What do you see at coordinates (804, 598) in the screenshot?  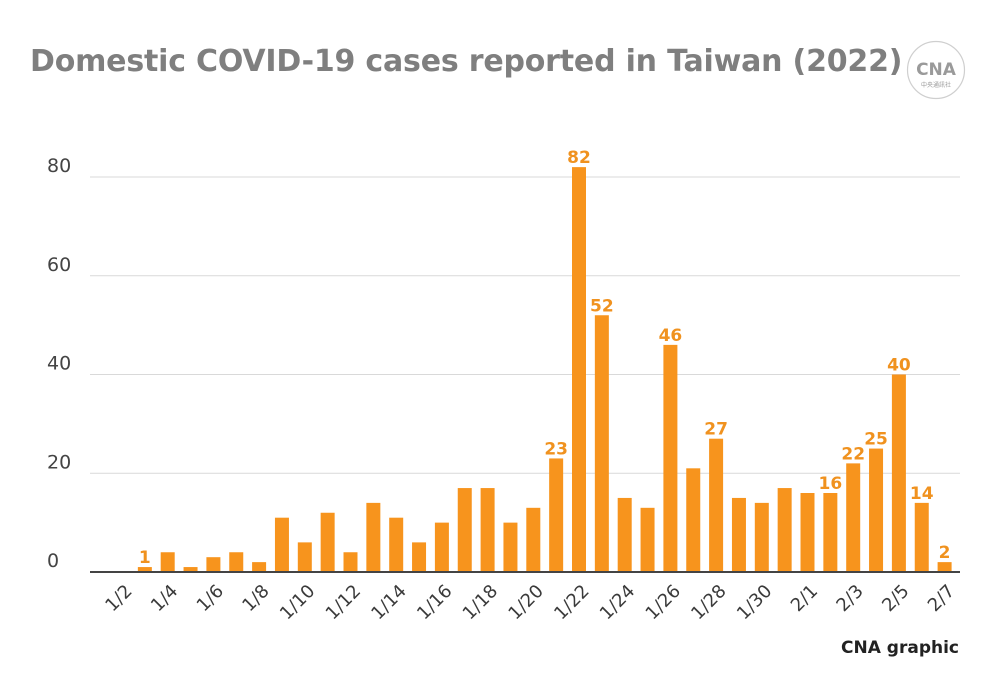 I see `x-tick-label: 2/1` at bounding box center [804, 598].